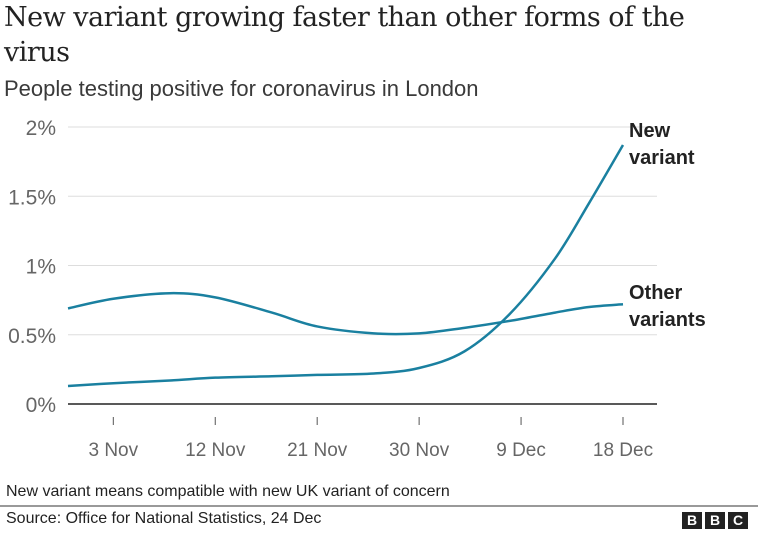  I want to click on x-tick-label: 18 Dec, so click(623, 450).